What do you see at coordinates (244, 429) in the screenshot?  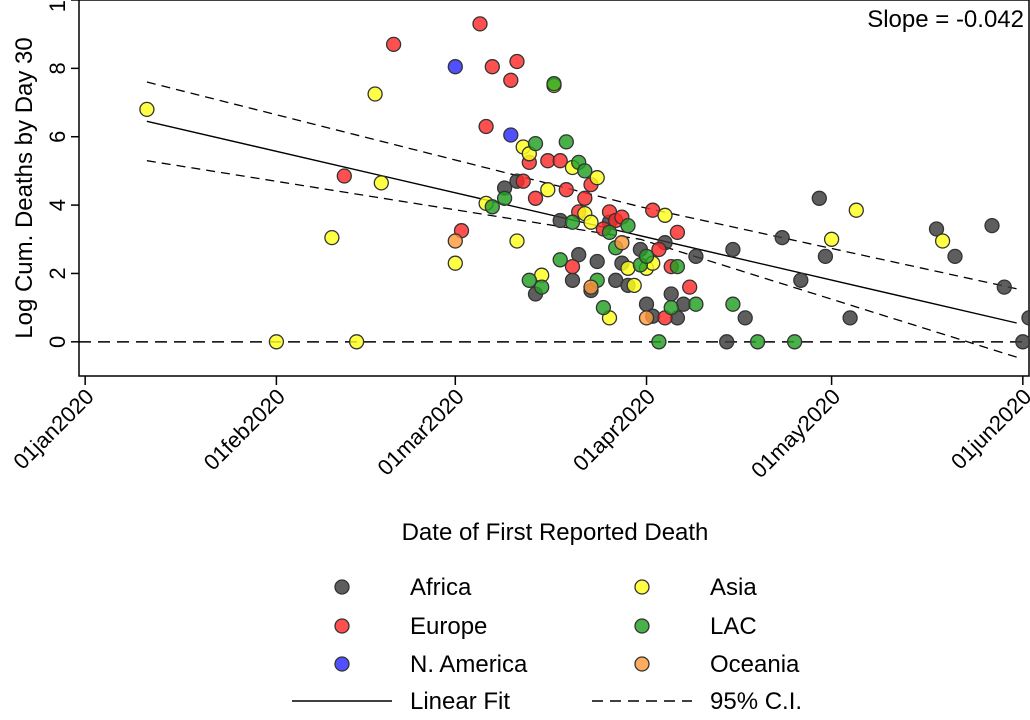 I see `x-tick-label: 01feb2020` at bounding box center [244, 429].